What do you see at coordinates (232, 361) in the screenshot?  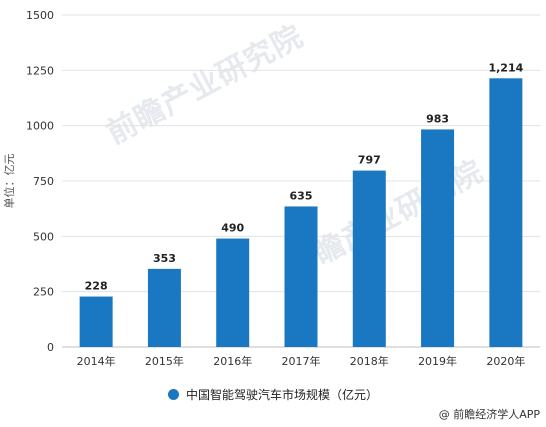 I see `x-tick-label: 2016年` at bounding box center [232, 361].